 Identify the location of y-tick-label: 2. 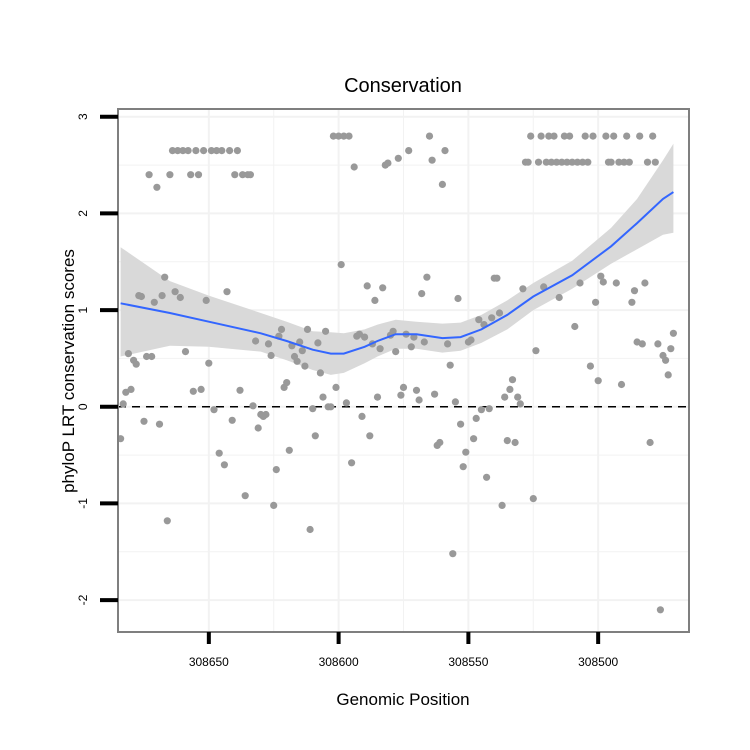
(83, 213).